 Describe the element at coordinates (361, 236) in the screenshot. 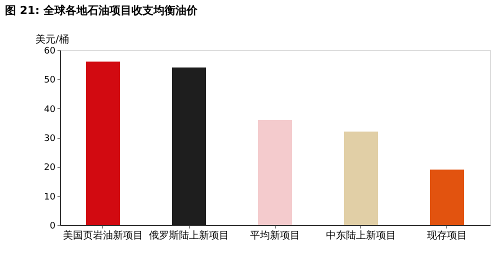

I see `x-tick-label: 中东陆上新项目` at that location.